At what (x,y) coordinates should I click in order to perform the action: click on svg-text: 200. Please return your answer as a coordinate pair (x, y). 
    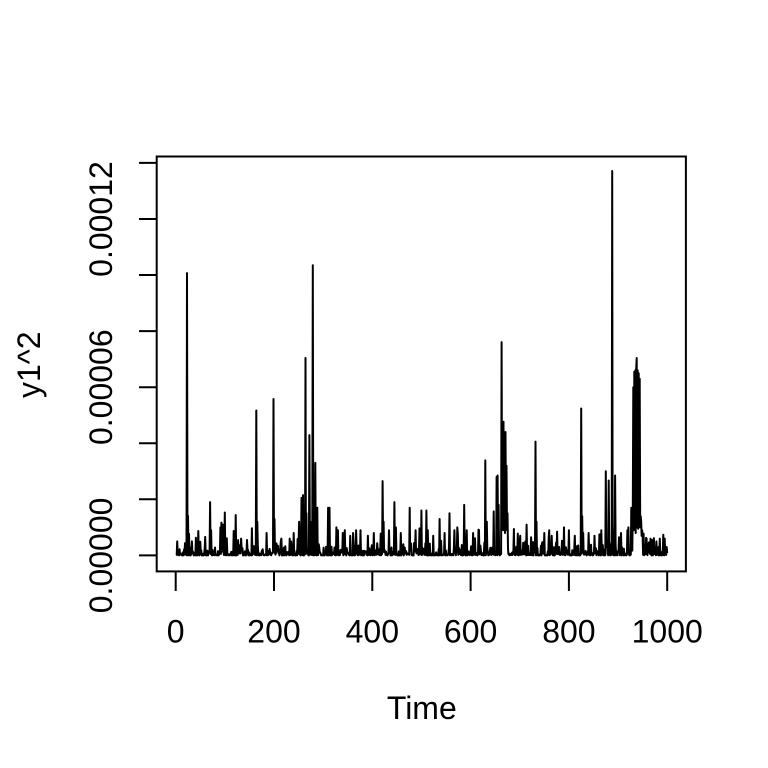
    Looking at the image, I should click on (273, 631).